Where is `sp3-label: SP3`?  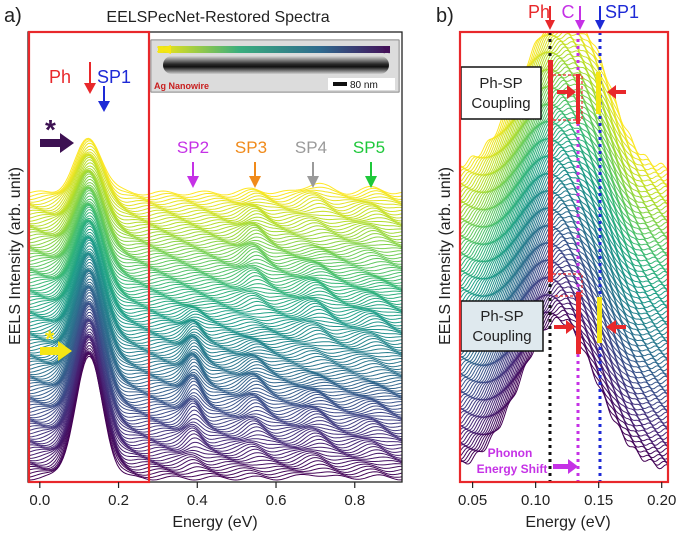
sp3-label: SP3 is located at coordinates (251, 147).